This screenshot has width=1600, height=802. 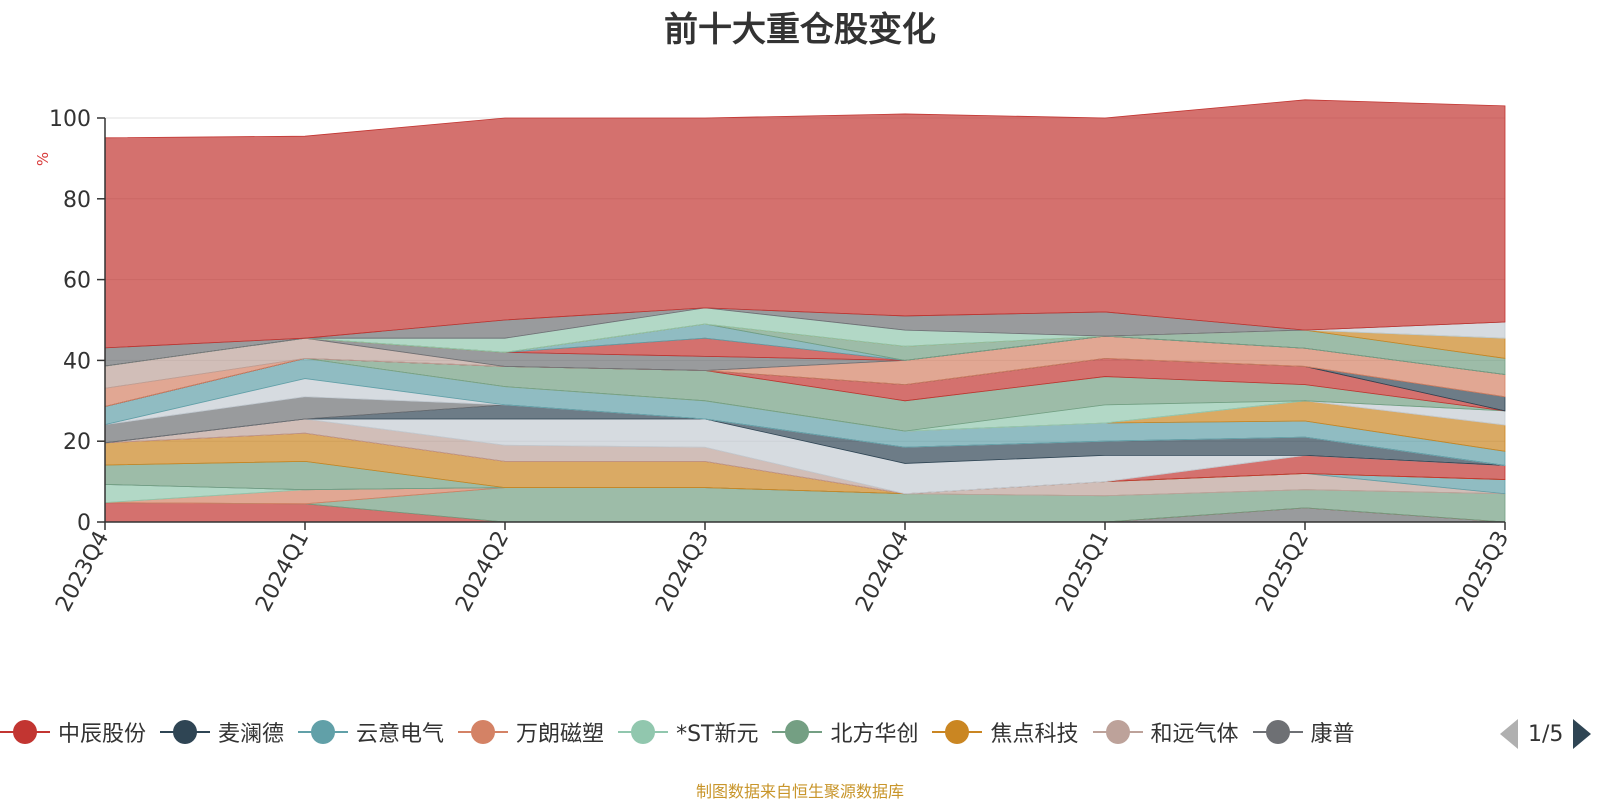 What do you see at coordinates (1282, 571) in the screenshot?
I see `x-tick-label: 2025Q2` at bounding box center [1282, 571].